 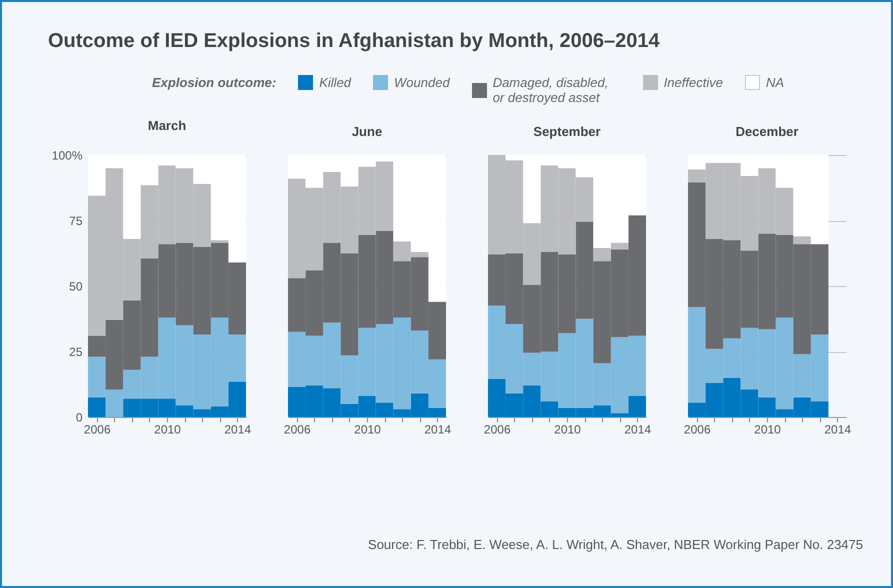 What do you see at coordinates (615, 544) in the screenshot?
I see `source-note: Source: F. Trebbi, E. Weese, A. L. Wright, A. Shaver, NBER Working Paper No. 23475` at bounding box center [615, 544].